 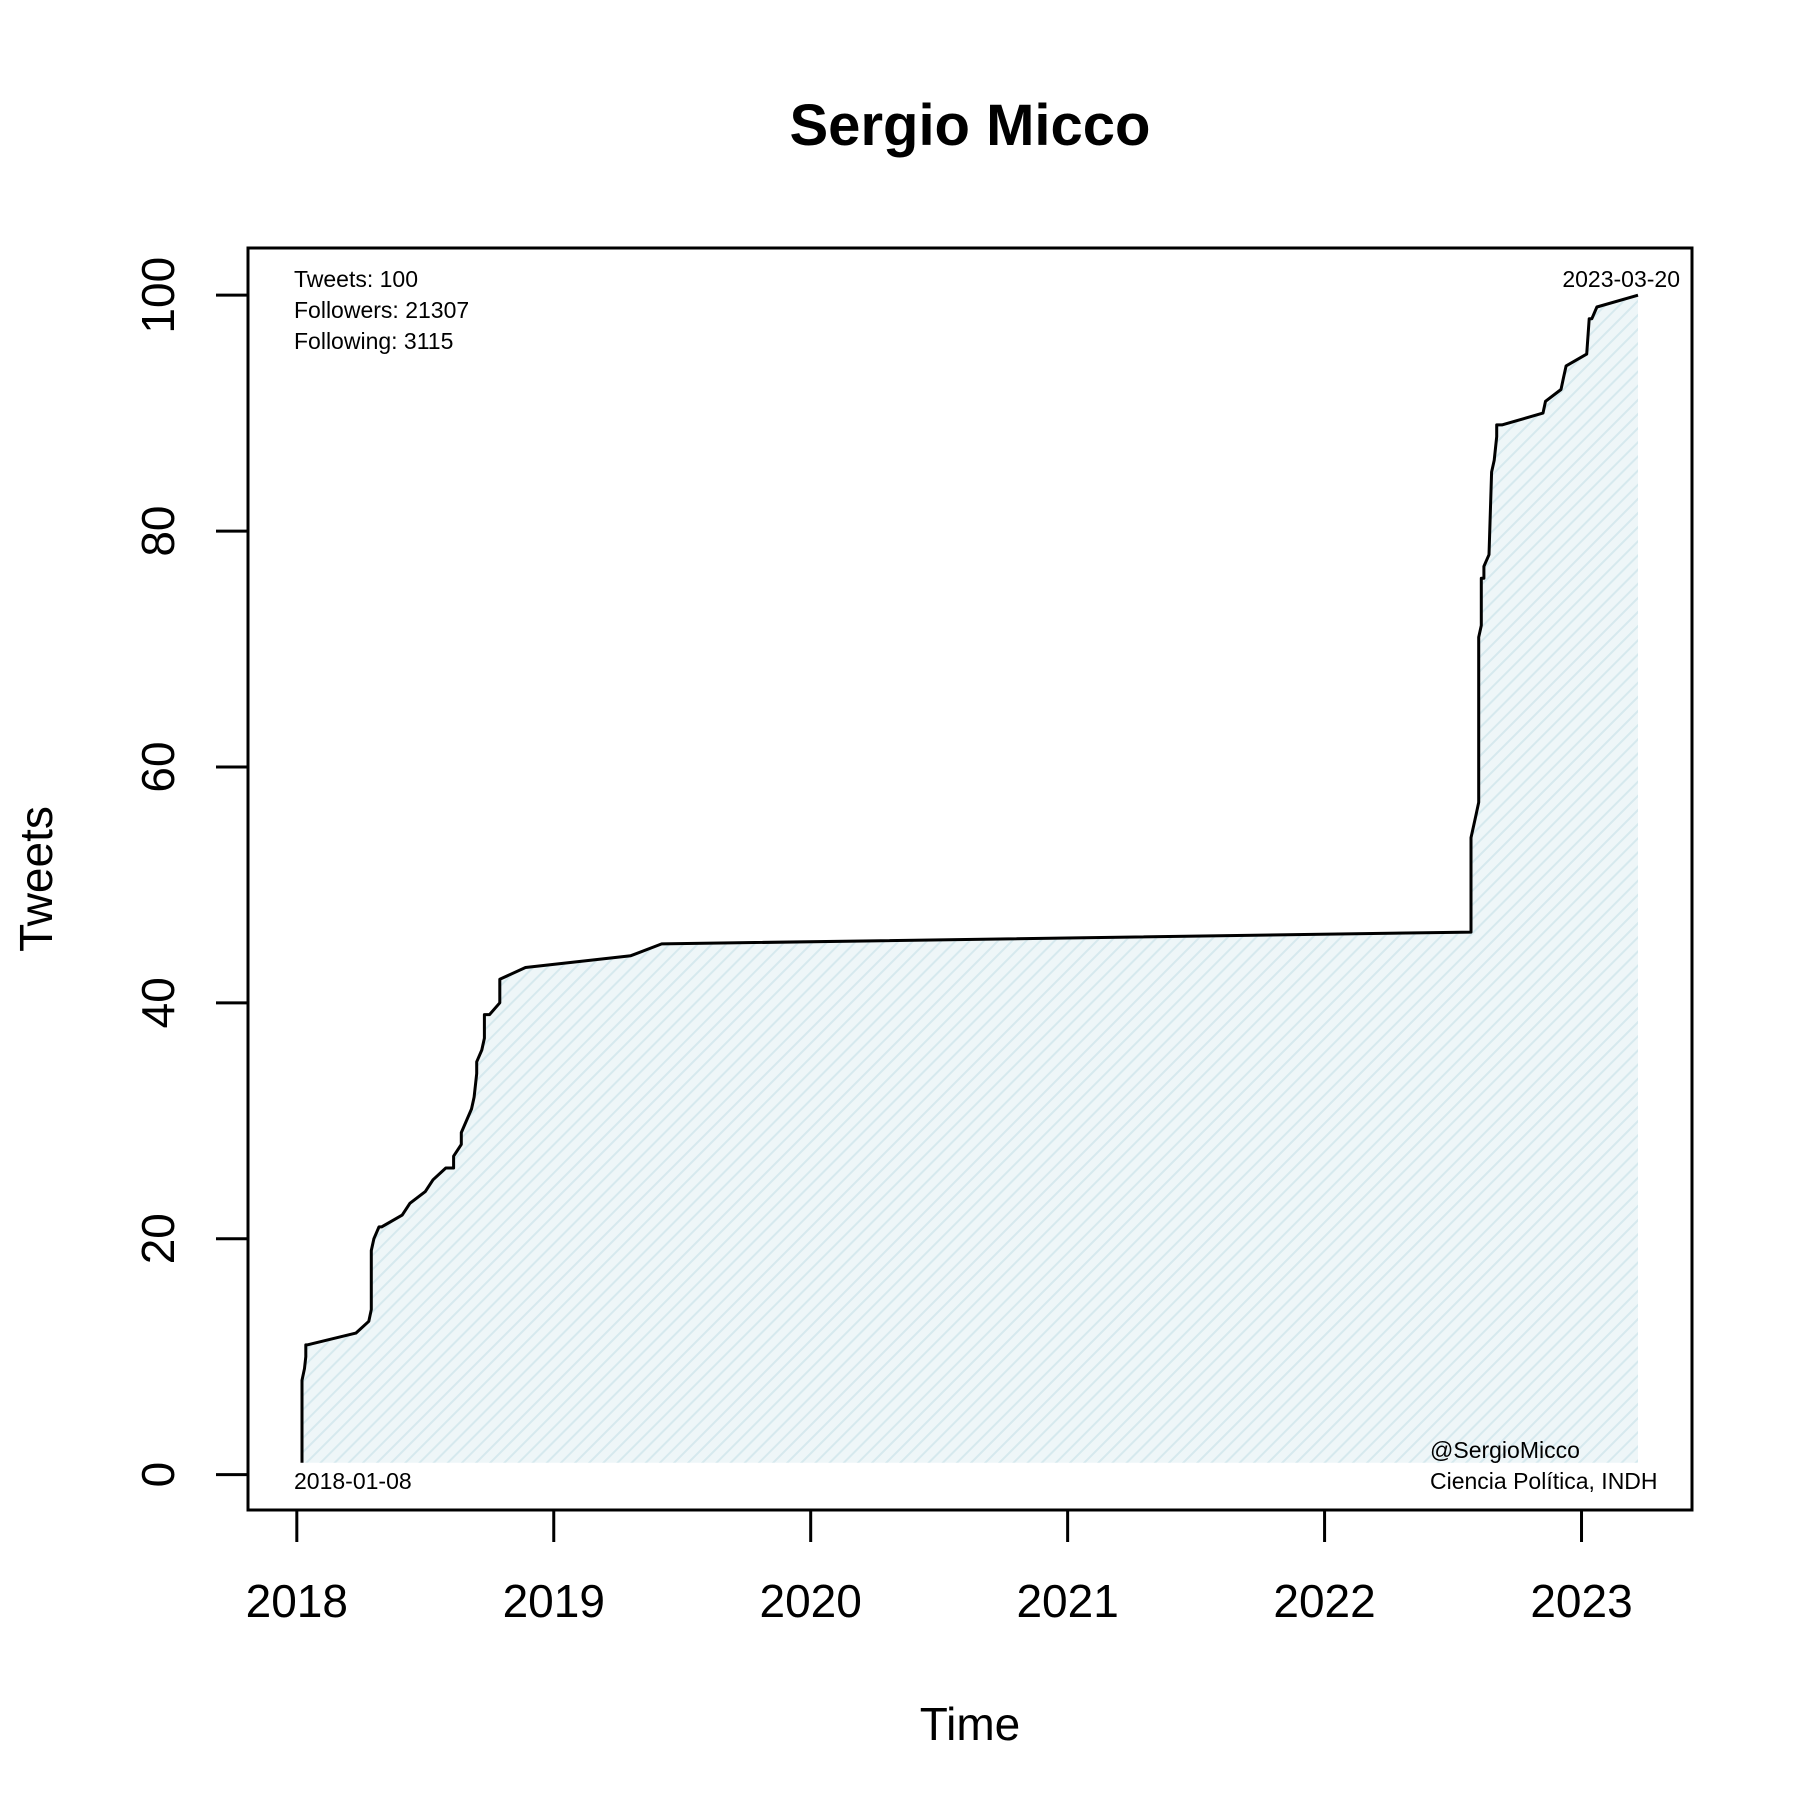 I want to click on x-axis: 2018 2019 2020 2021 2022 2023, so click(x=939, y=1567).